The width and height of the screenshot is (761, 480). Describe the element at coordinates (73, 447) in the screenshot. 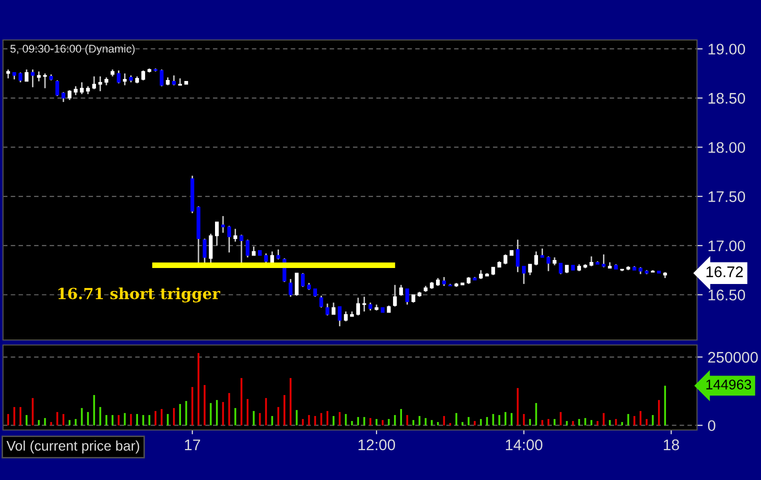

I see `text: Vol (current price bar)` at that location.